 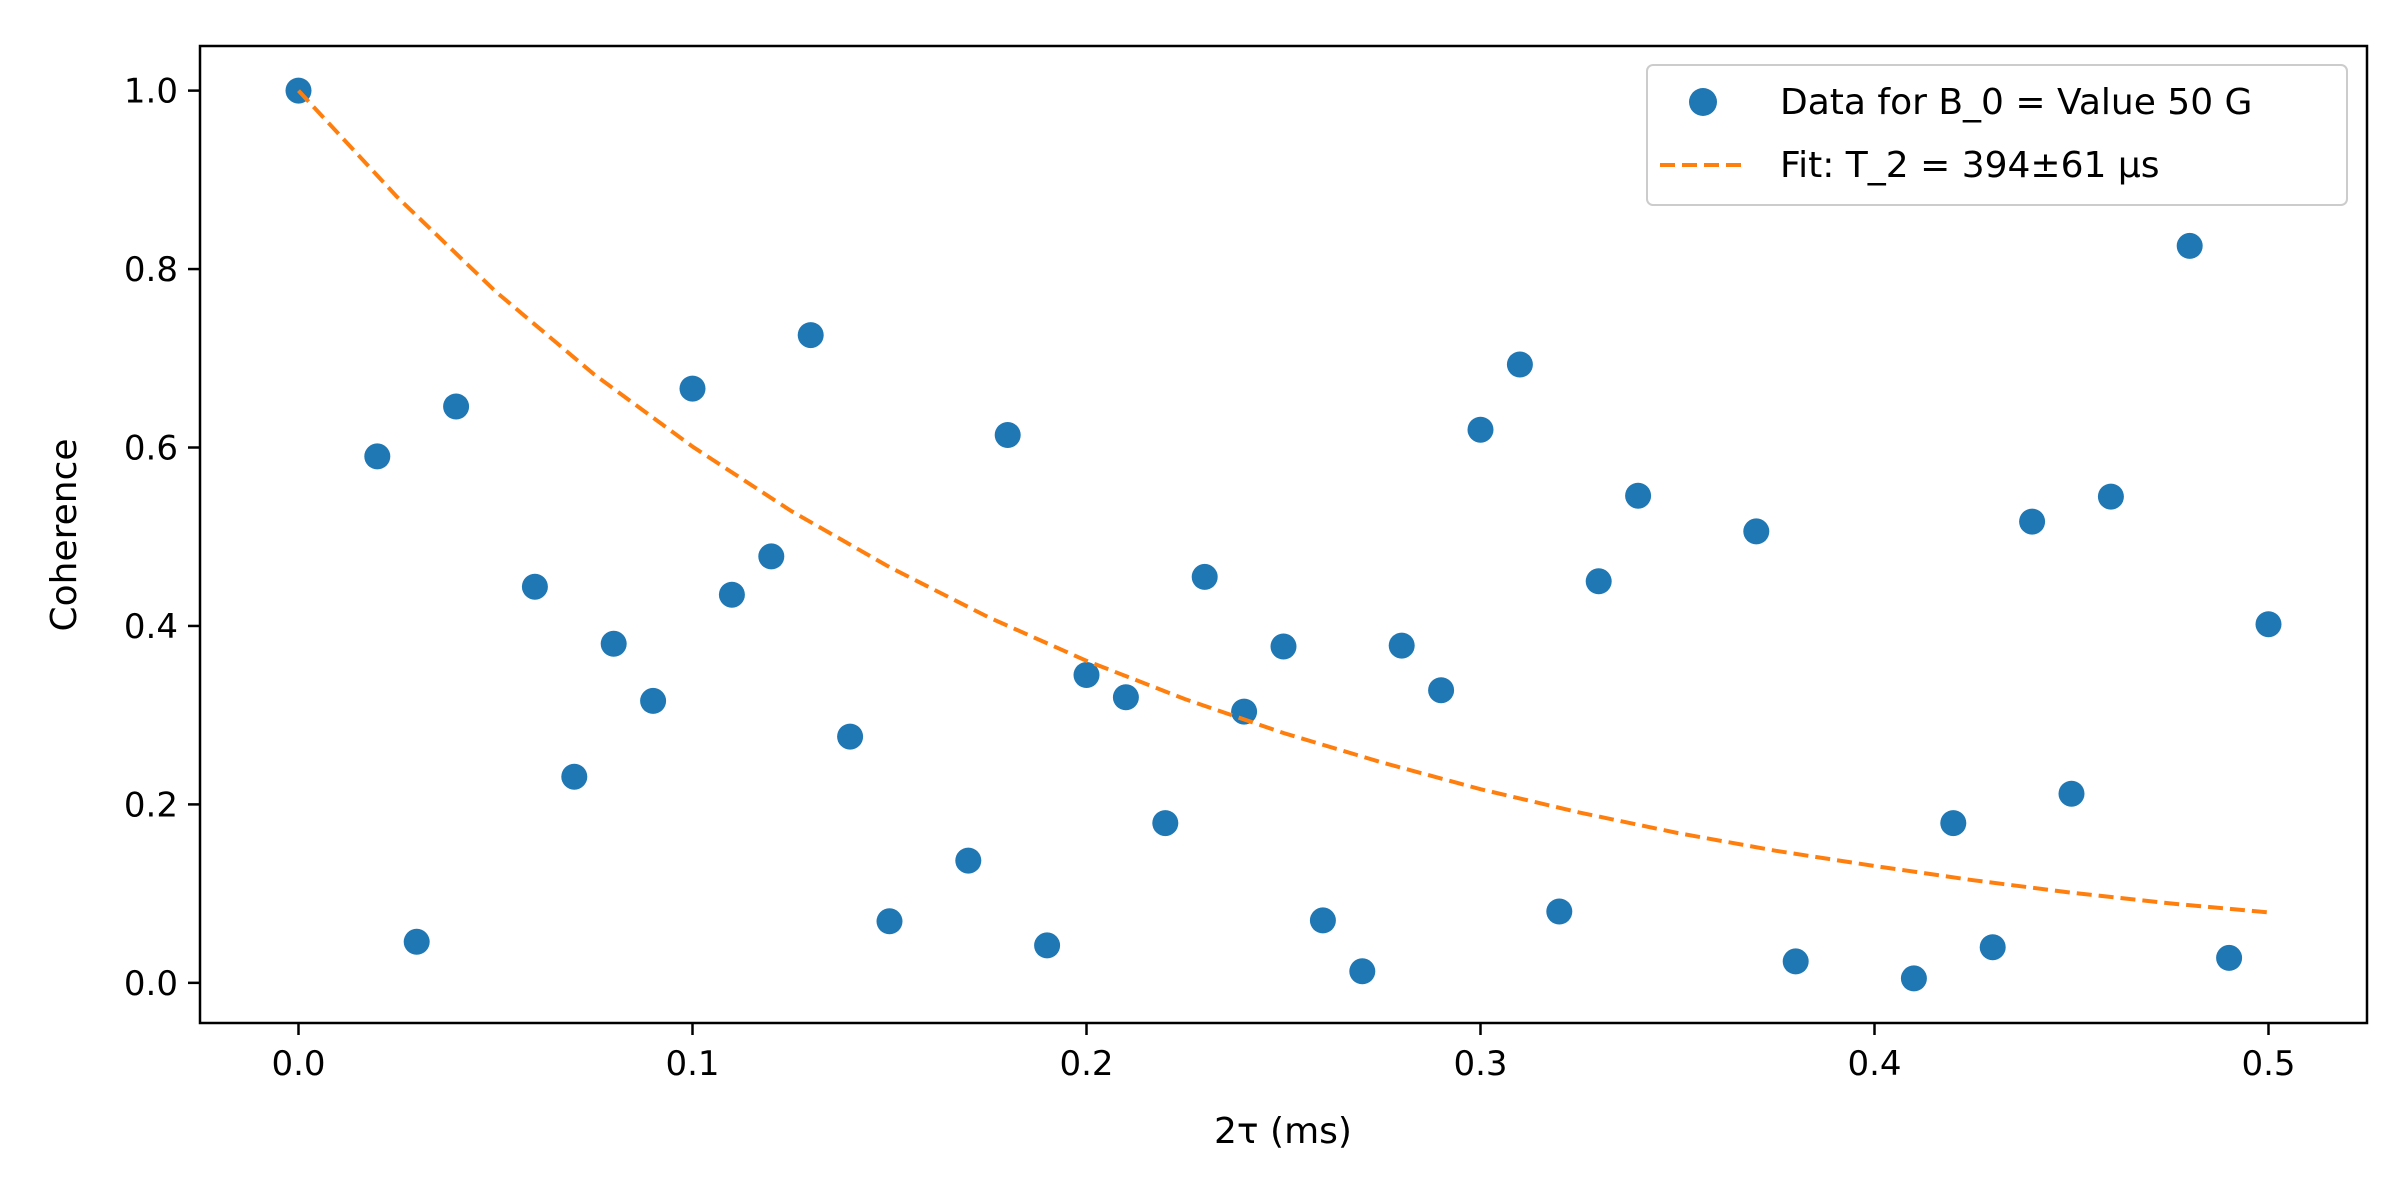 I want to click on legend-marker-data, so click(x=1703, y=102).